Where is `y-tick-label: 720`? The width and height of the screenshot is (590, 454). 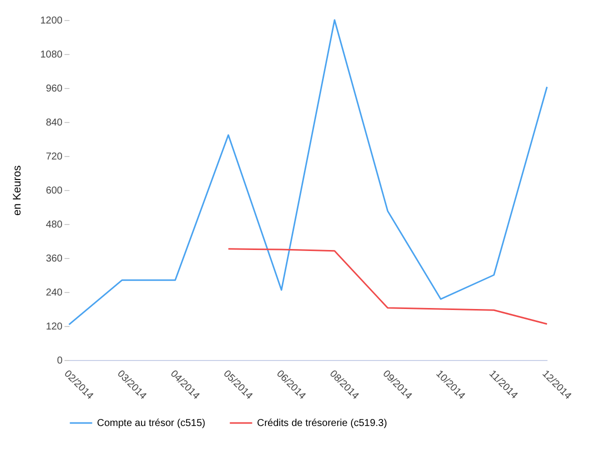 y-tick-label: 720 is located at coordinates (54, 157).